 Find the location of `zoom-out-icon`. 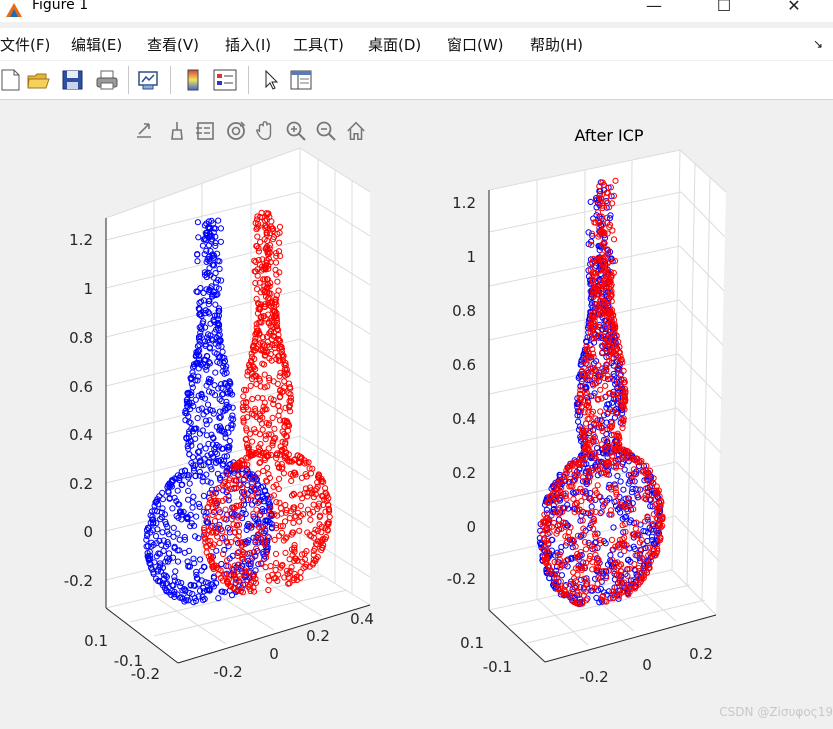

zoom-out-icon is located at coordinates (326, 131).